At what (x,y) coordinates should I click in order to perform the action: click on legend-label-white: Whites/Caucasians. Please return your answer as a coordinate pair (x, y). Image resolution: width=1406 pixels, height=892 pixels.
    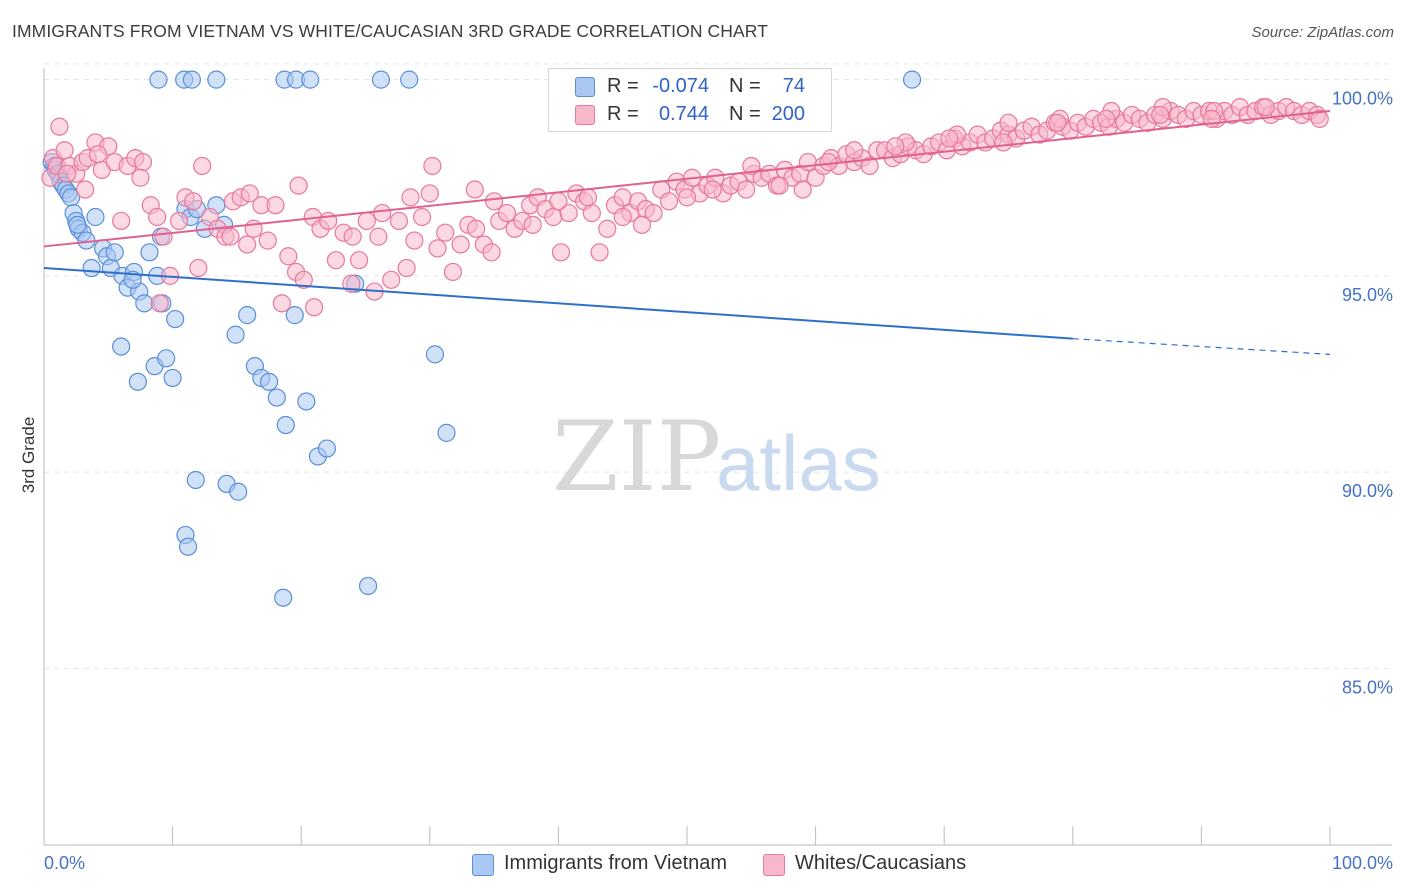
    Looking at the image, I should click on (881, 863).